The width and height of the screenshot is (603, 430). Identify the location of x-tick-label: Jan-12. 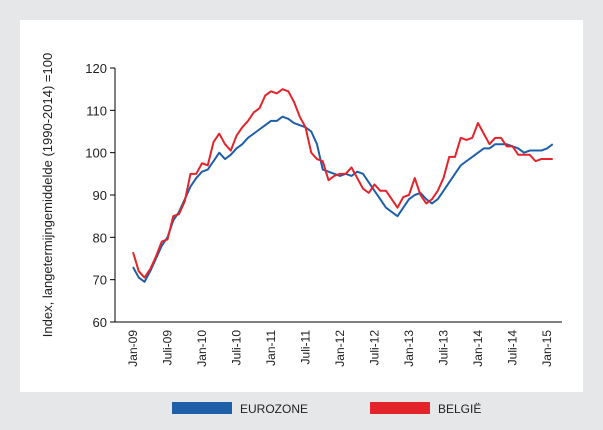
(340, 348).